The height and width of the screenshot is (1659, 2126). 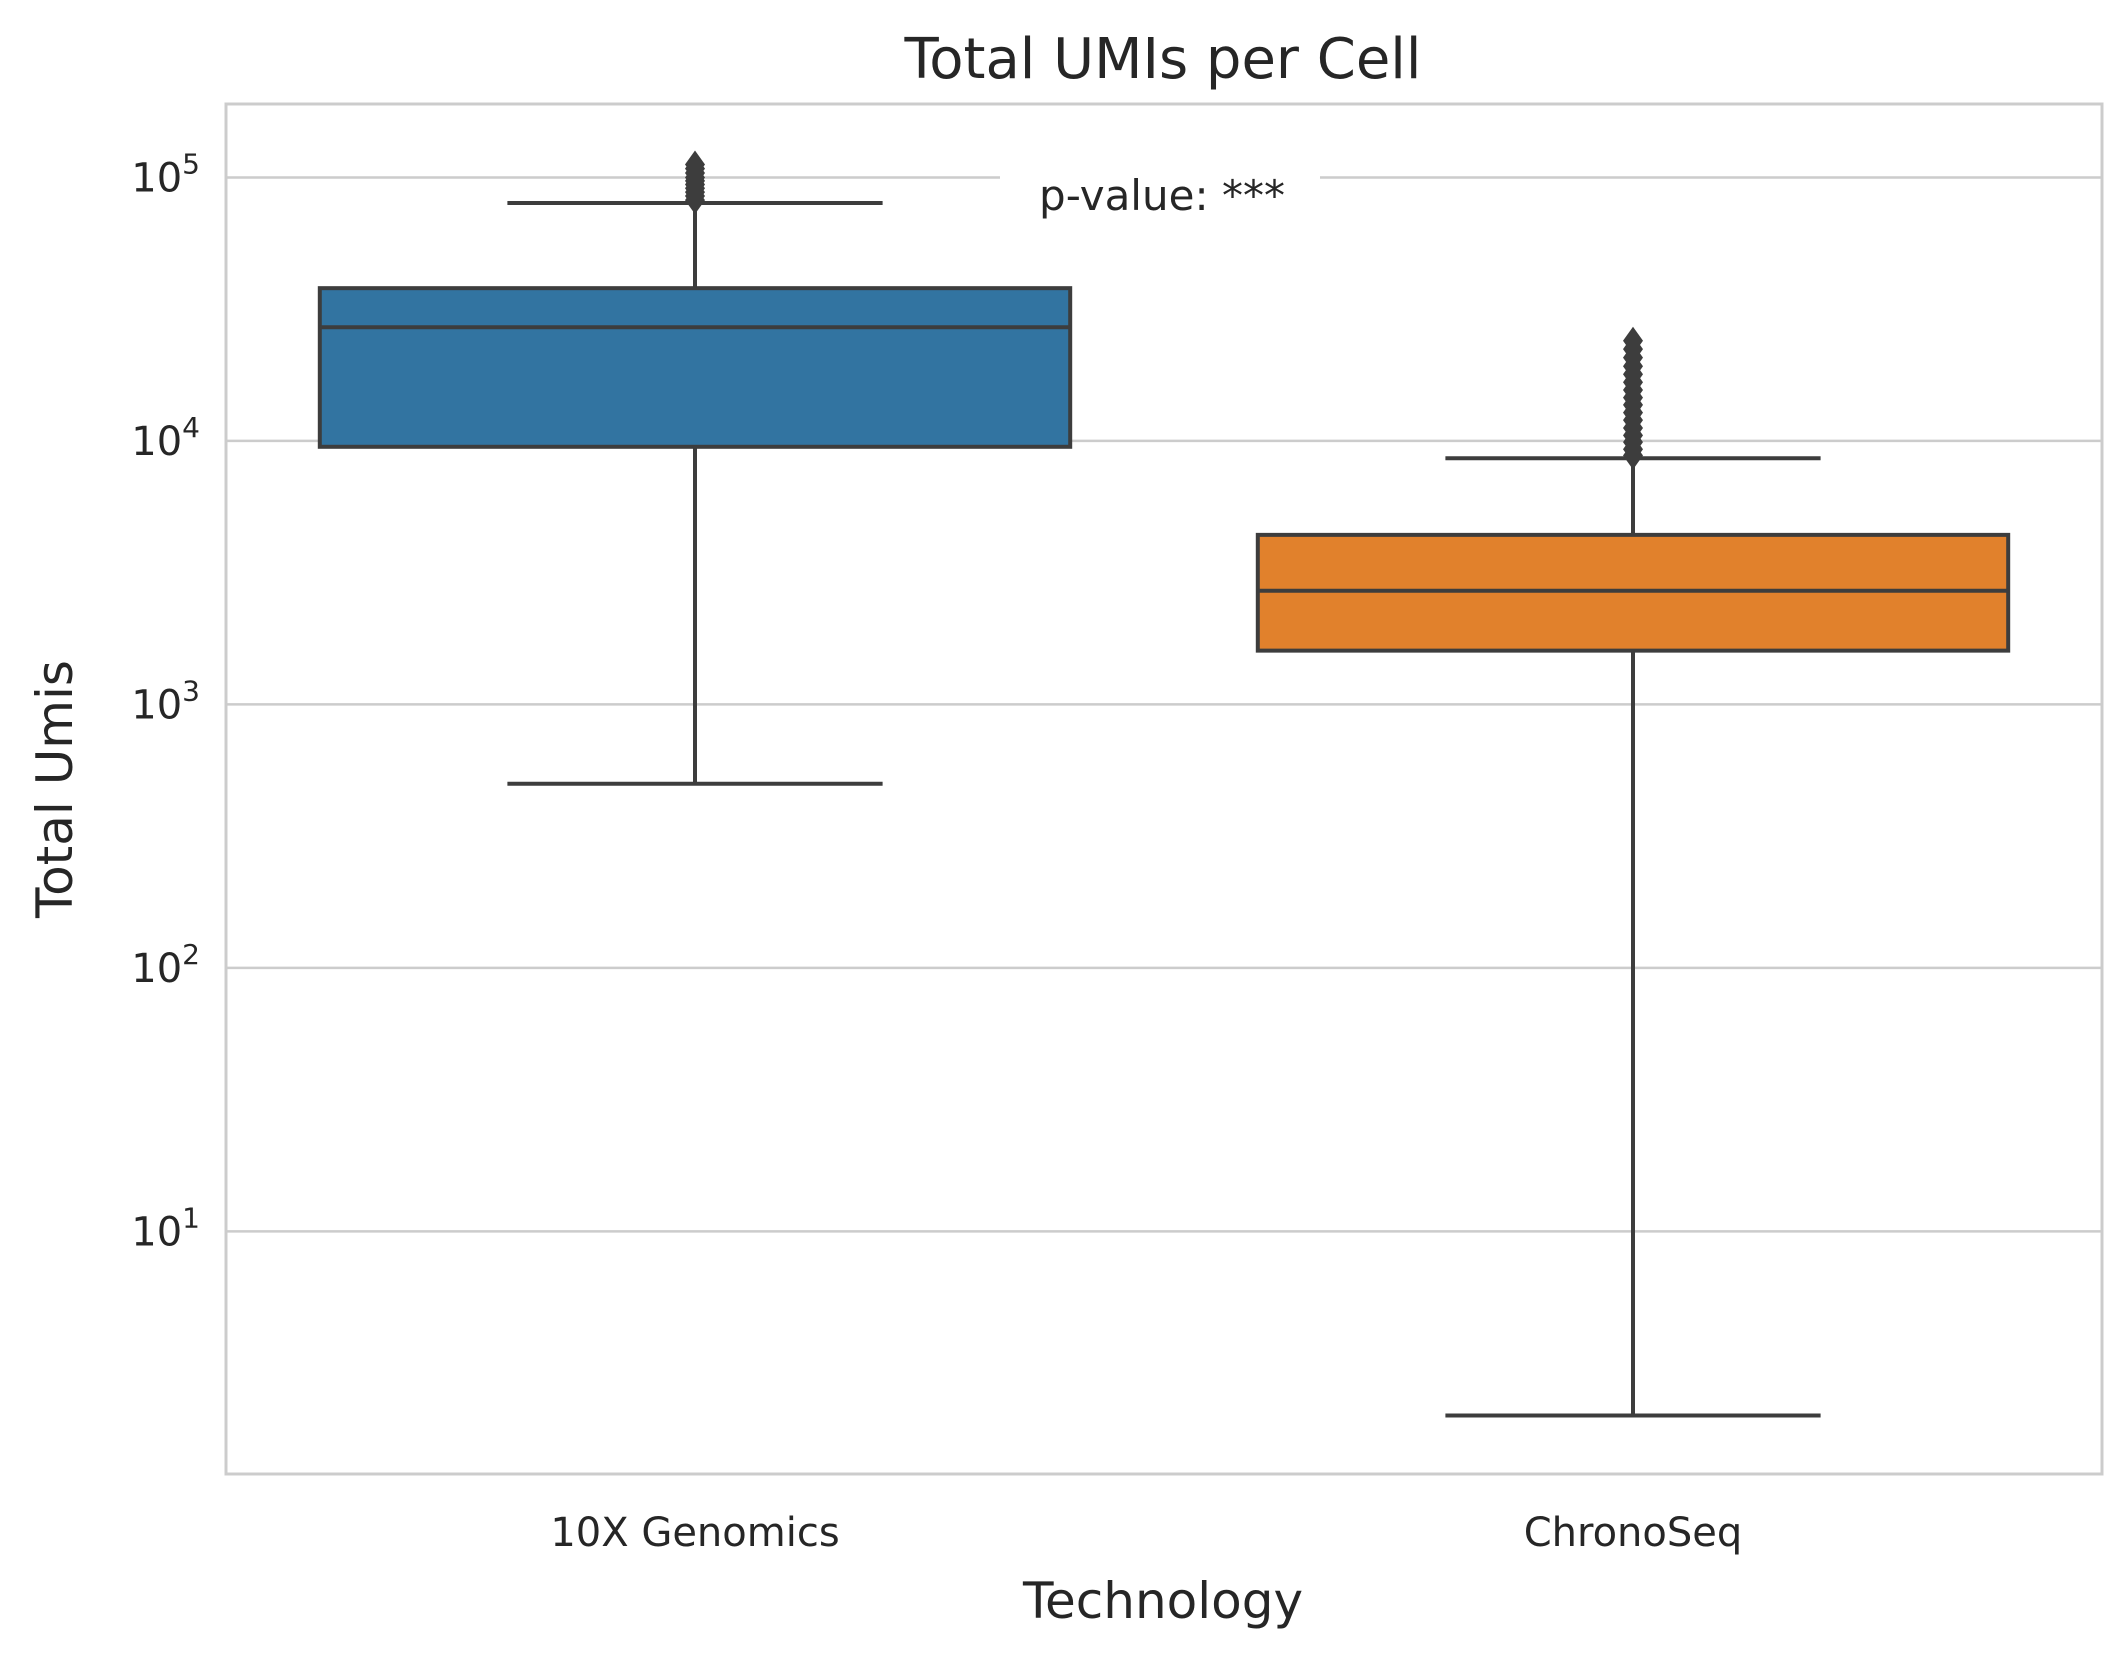 I want to click on y-tick-label-2: 10³, so click(x=165, y=701).